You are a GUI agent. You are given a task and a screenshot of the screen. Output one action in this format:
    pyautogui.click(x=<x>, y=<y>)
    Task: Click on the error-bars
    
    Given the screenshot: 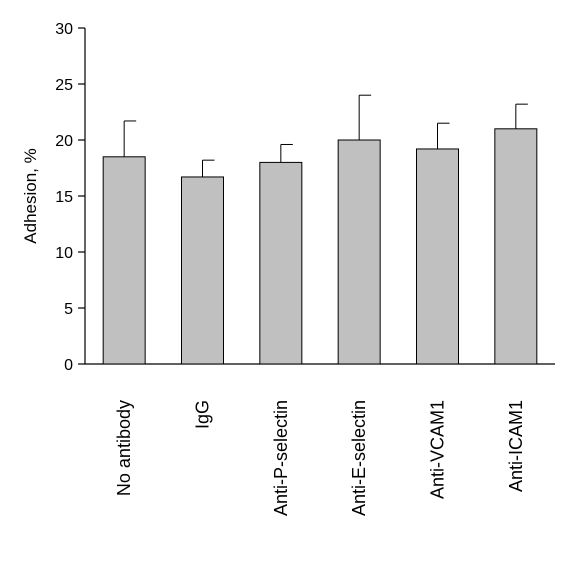 What is the action you would take?
    pyautogui.click(x=325, y=135)
    